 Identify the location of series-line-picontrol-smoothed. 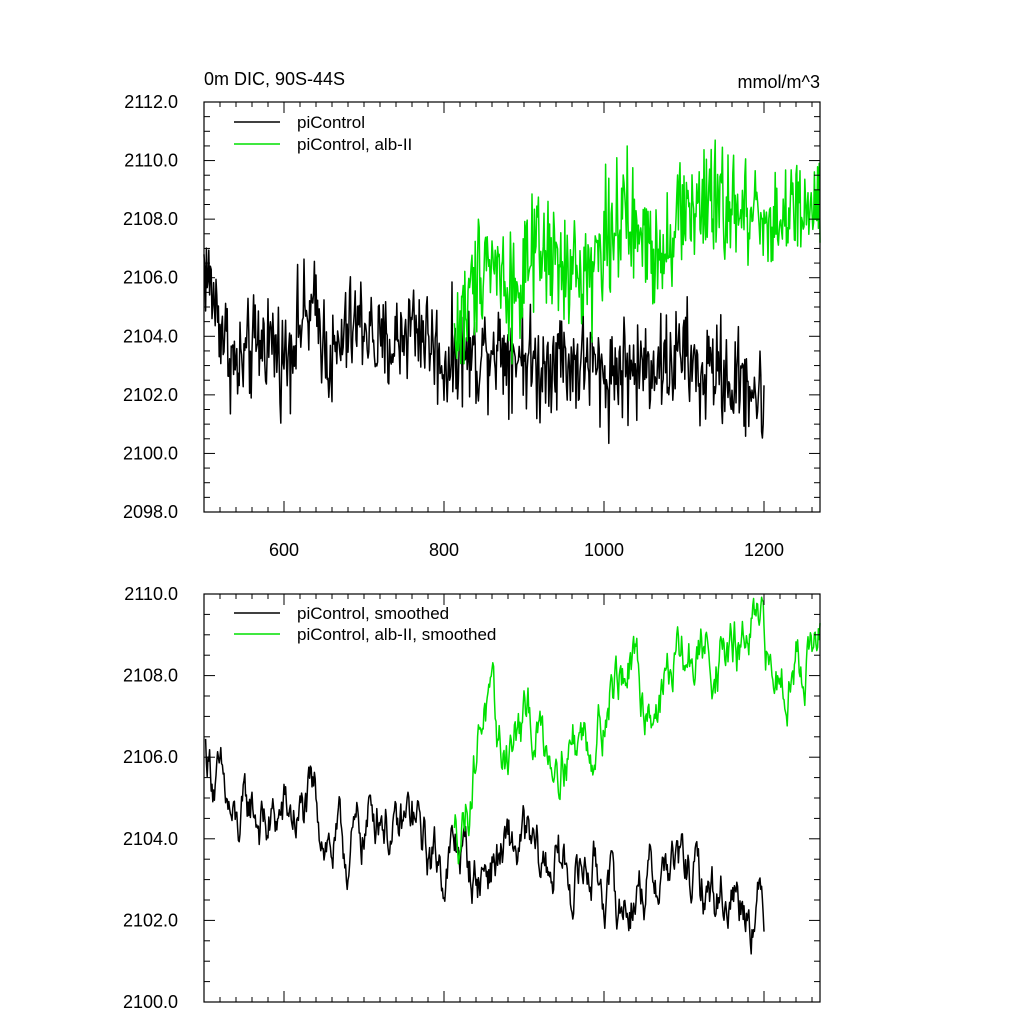
(484, 846).